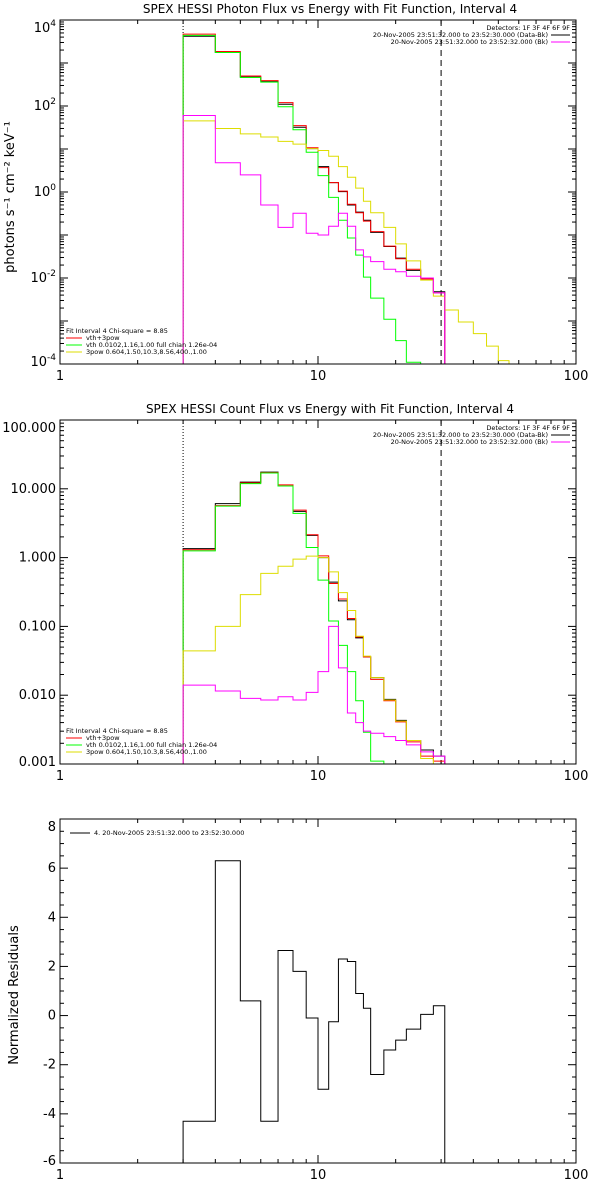 Image resolution: width=600 pixels, height=1200 pixels. Describe the element at coordinates (45, 105) in the screenshot. I see `y-tick-label: 10²` at that location.